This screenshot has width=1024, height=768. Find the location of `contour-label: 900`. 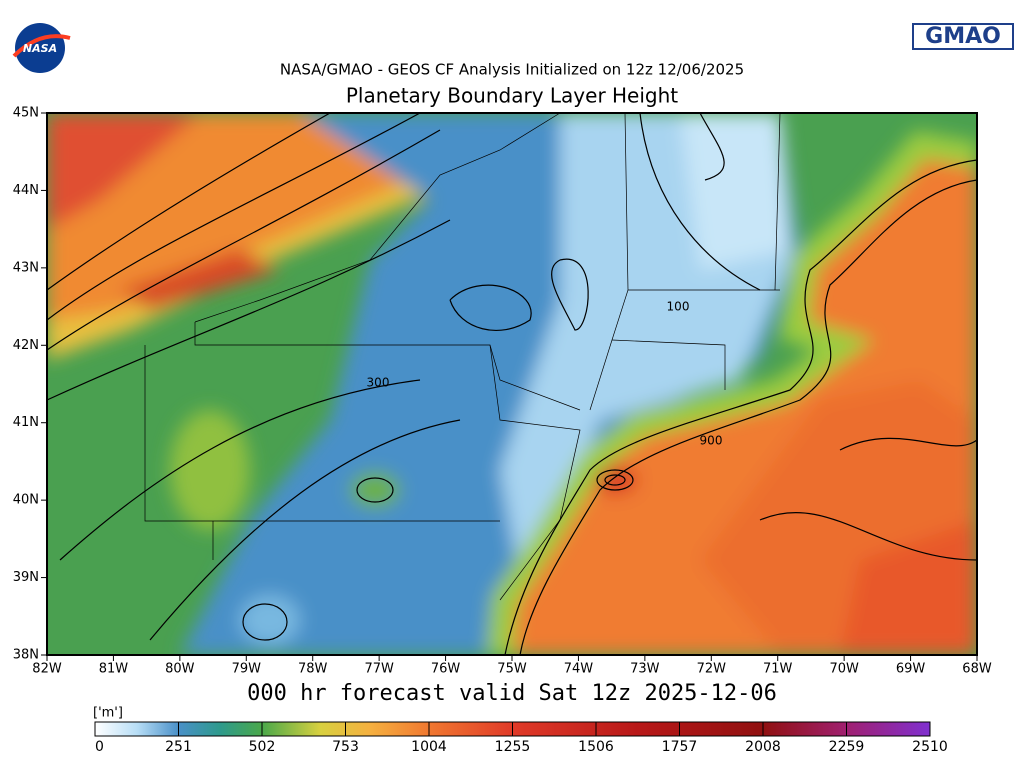

contour-label: 900 is located at coordinates (711, 441).